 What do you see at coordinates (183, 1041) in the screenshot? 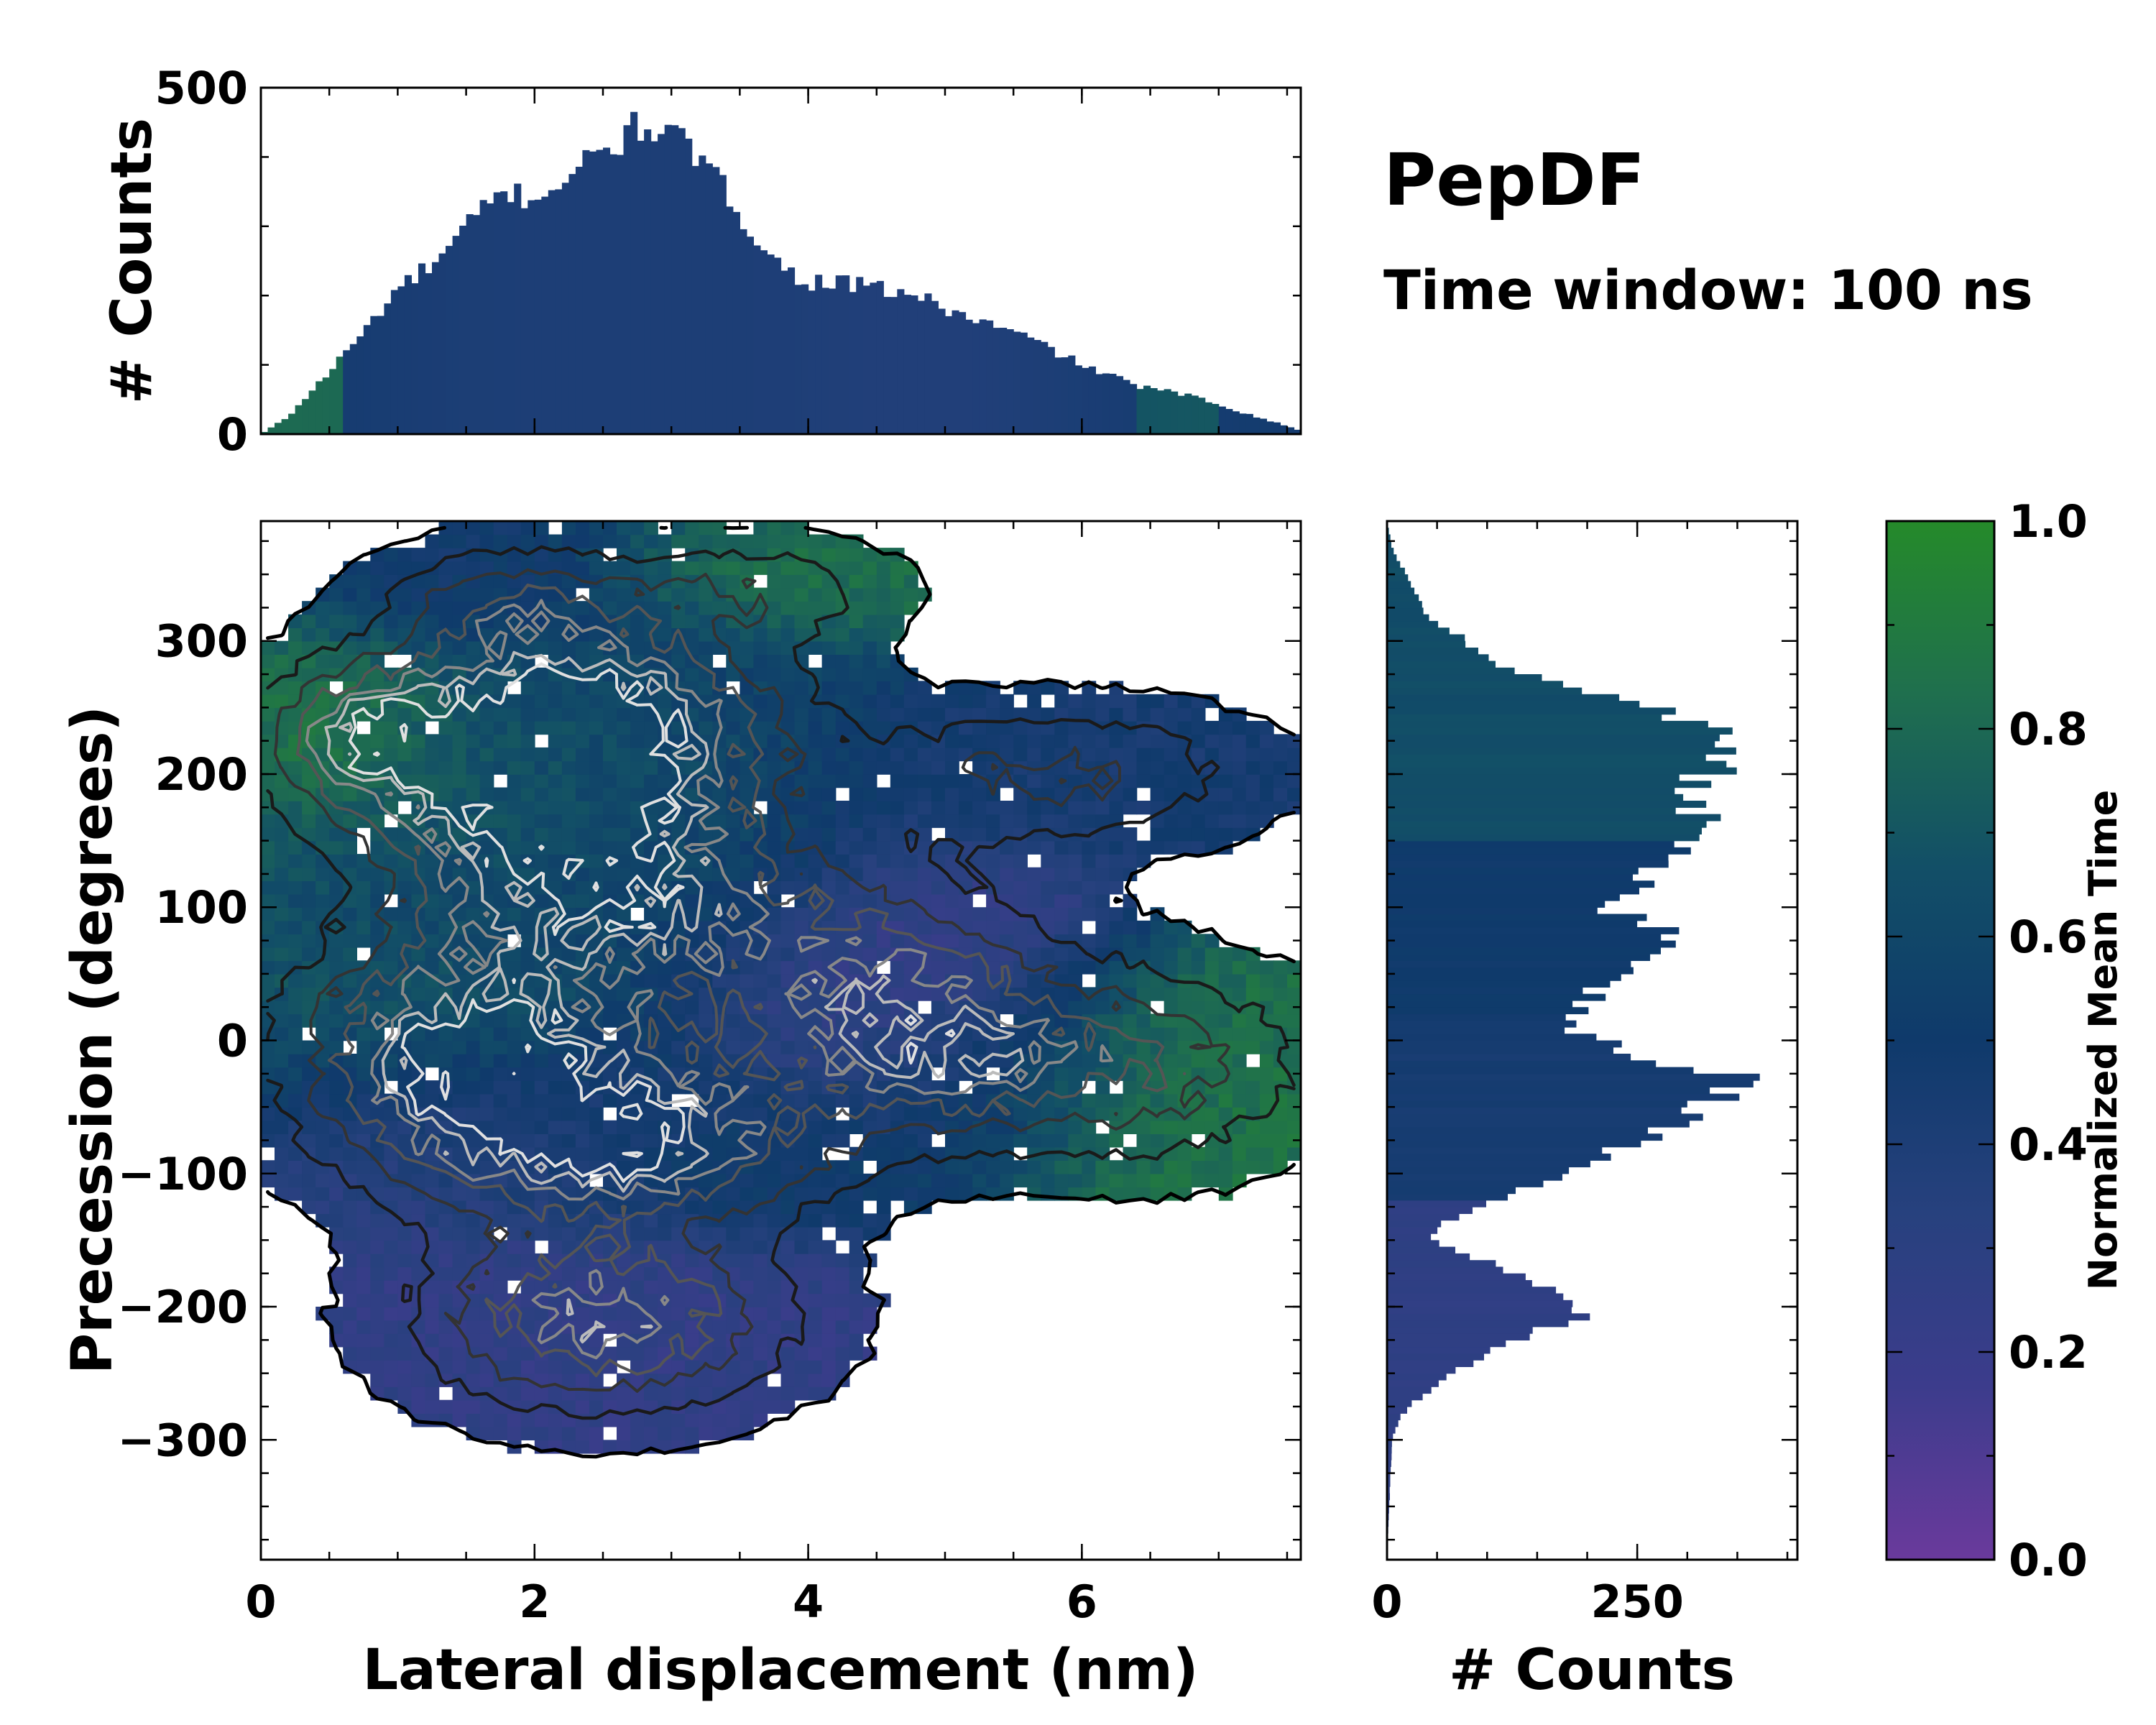
I see `heatmap-ytick-labels: −300 −200 −100 0 100 200 300` at bounding box center [183, 1041].